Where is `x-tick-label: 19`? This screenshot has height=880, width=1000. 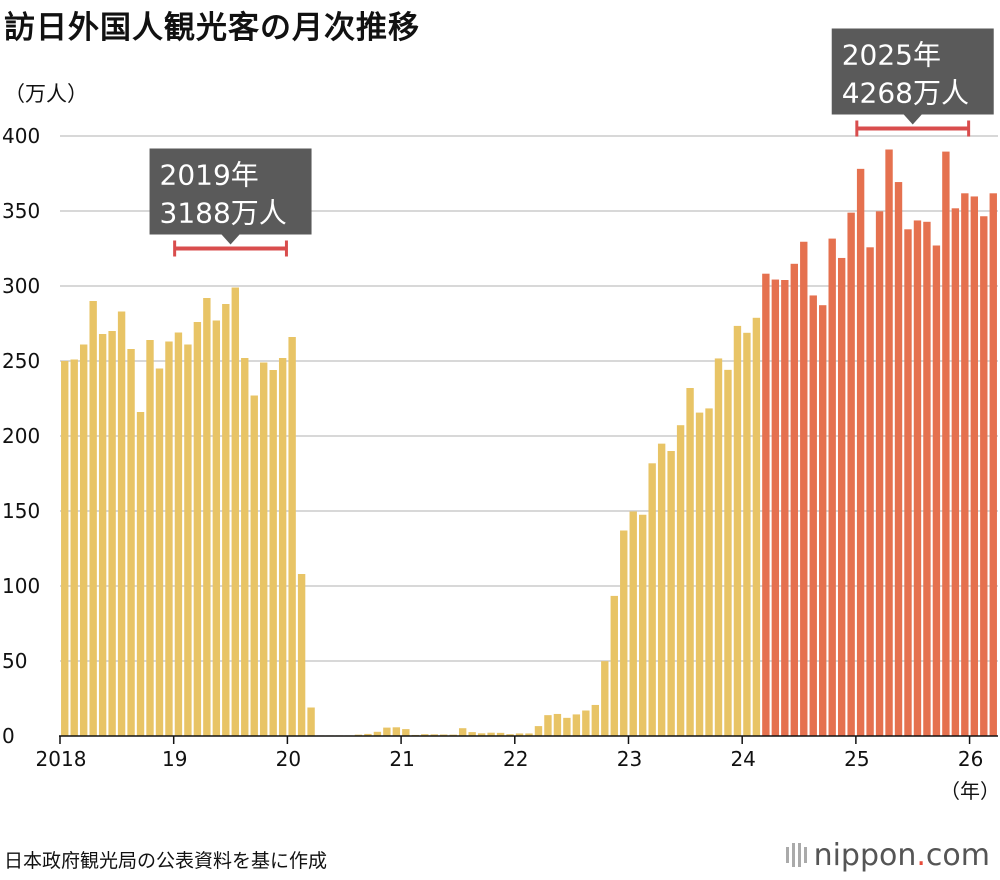 x-tick-label: 19 is located at coordinates (174, 759).